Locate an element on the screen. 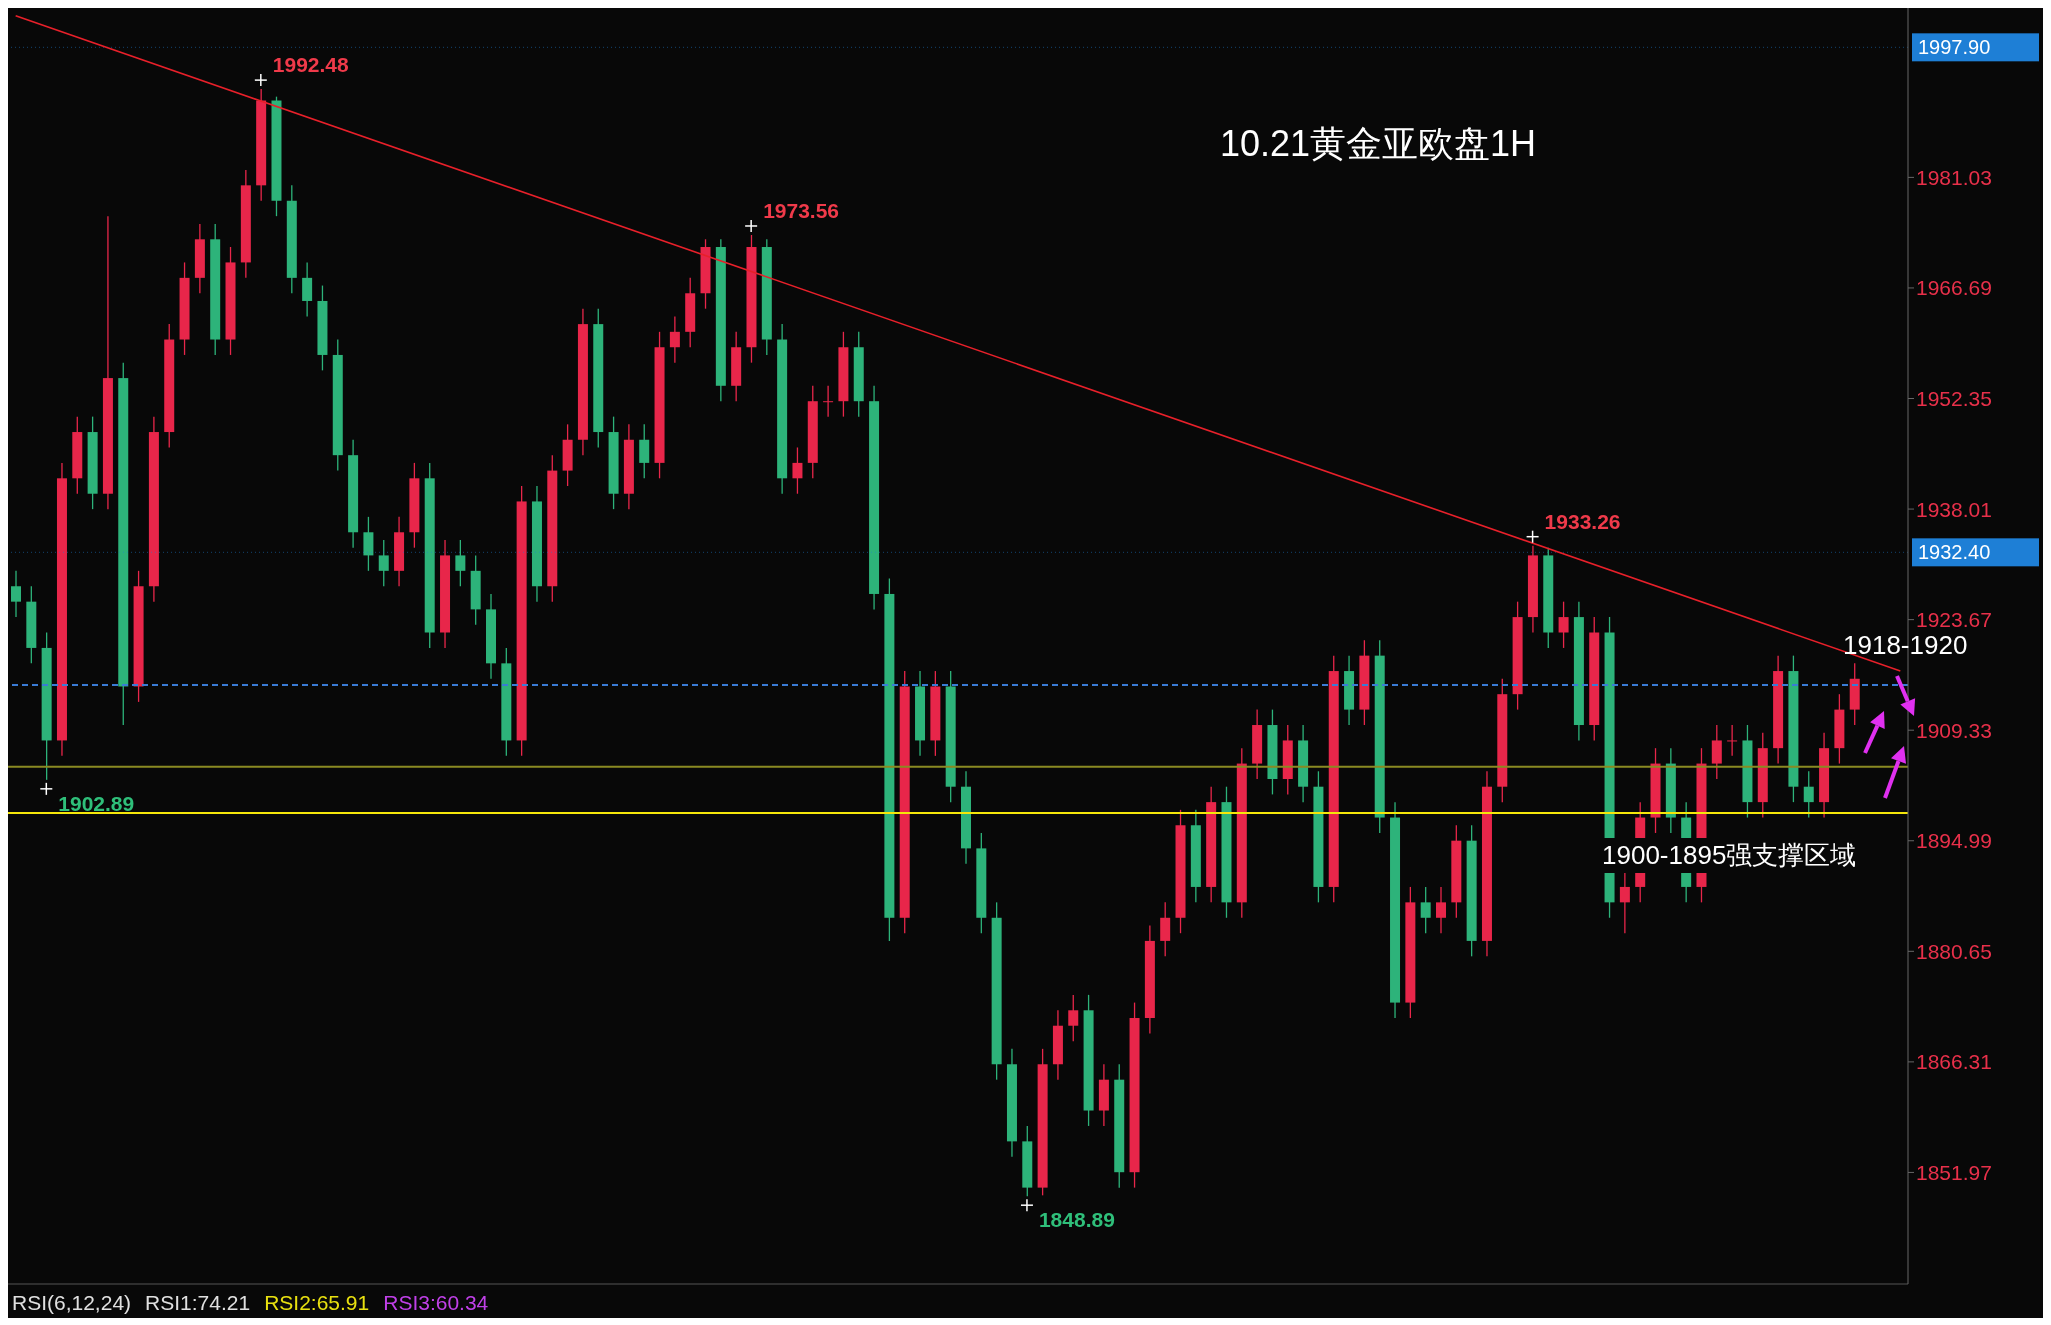 Image resolution: width=2051 pixels, height=1325 pixels. y-tick-label: 1938.01 is located at coordinates (1954, 509).